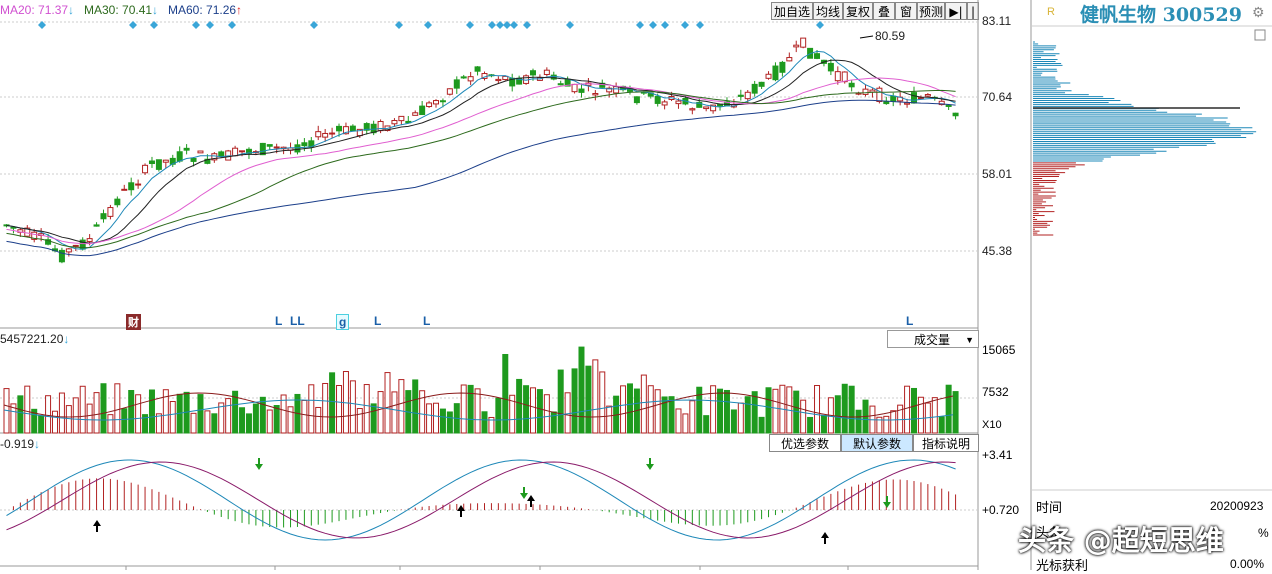 Image resolution: width=1272 pixels, height=574 pixels. Describe the element at coordinates (858, 11) in the screenshot. I see `adjust-button: 复权` at that location.